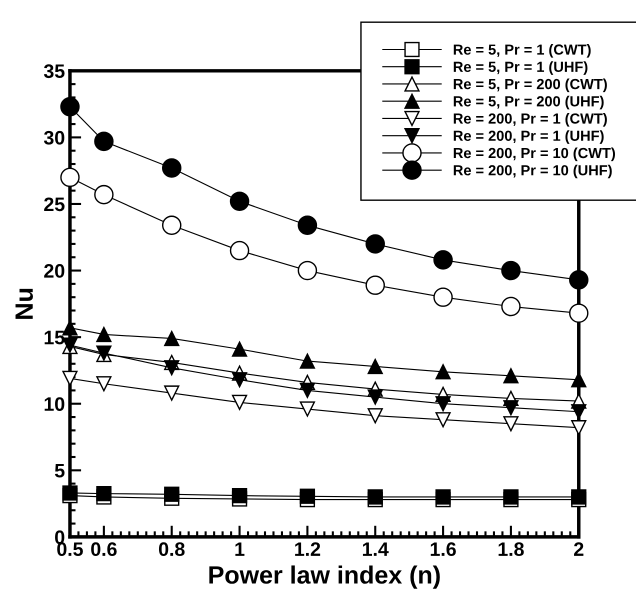  What do you see at coordinates (104, 549) in the screenshot?
I see `x-tick-label: 0.6` at bounding box center [104, 549].